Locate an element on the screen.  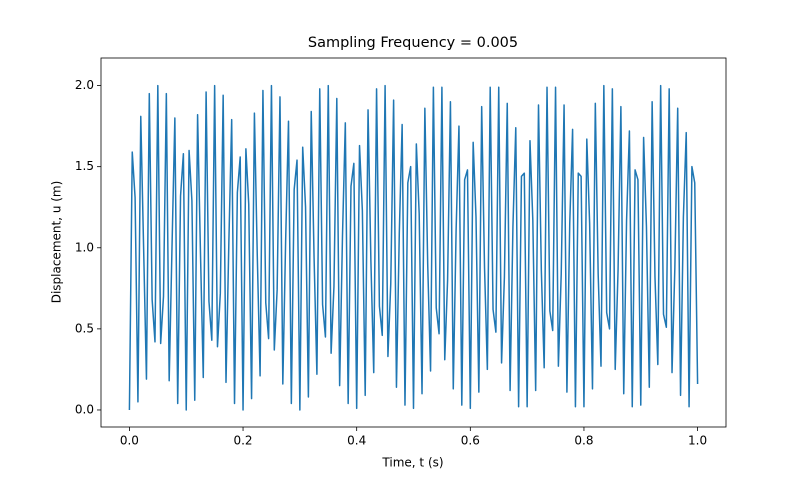
x-axis-label: Time, t (s) is located at coordinates (412, 463).